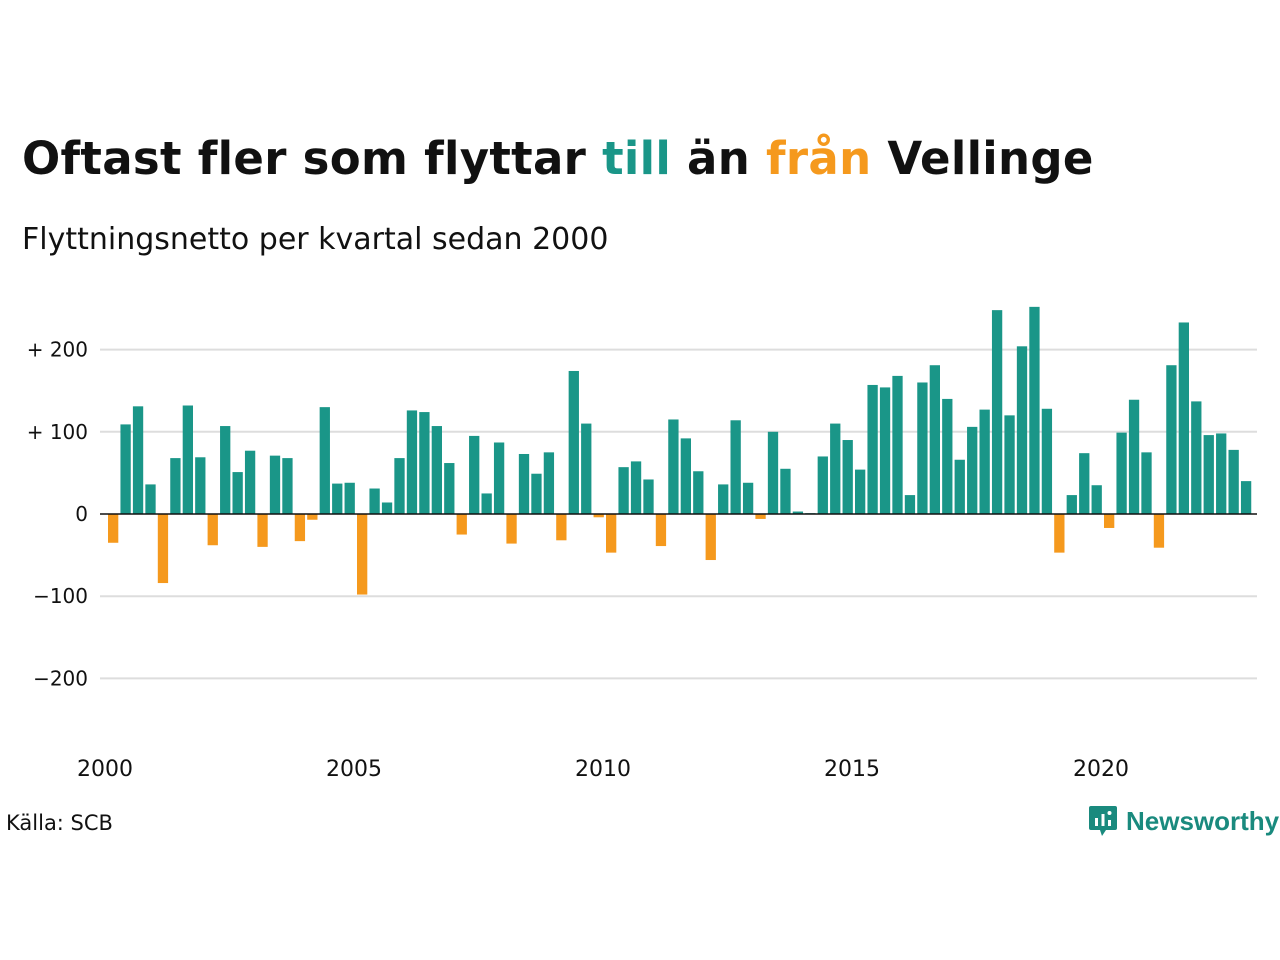 The height and width of the screenshot is (960, 1280). I want to click on source-note: Källa: SCB, so click(59, 823).